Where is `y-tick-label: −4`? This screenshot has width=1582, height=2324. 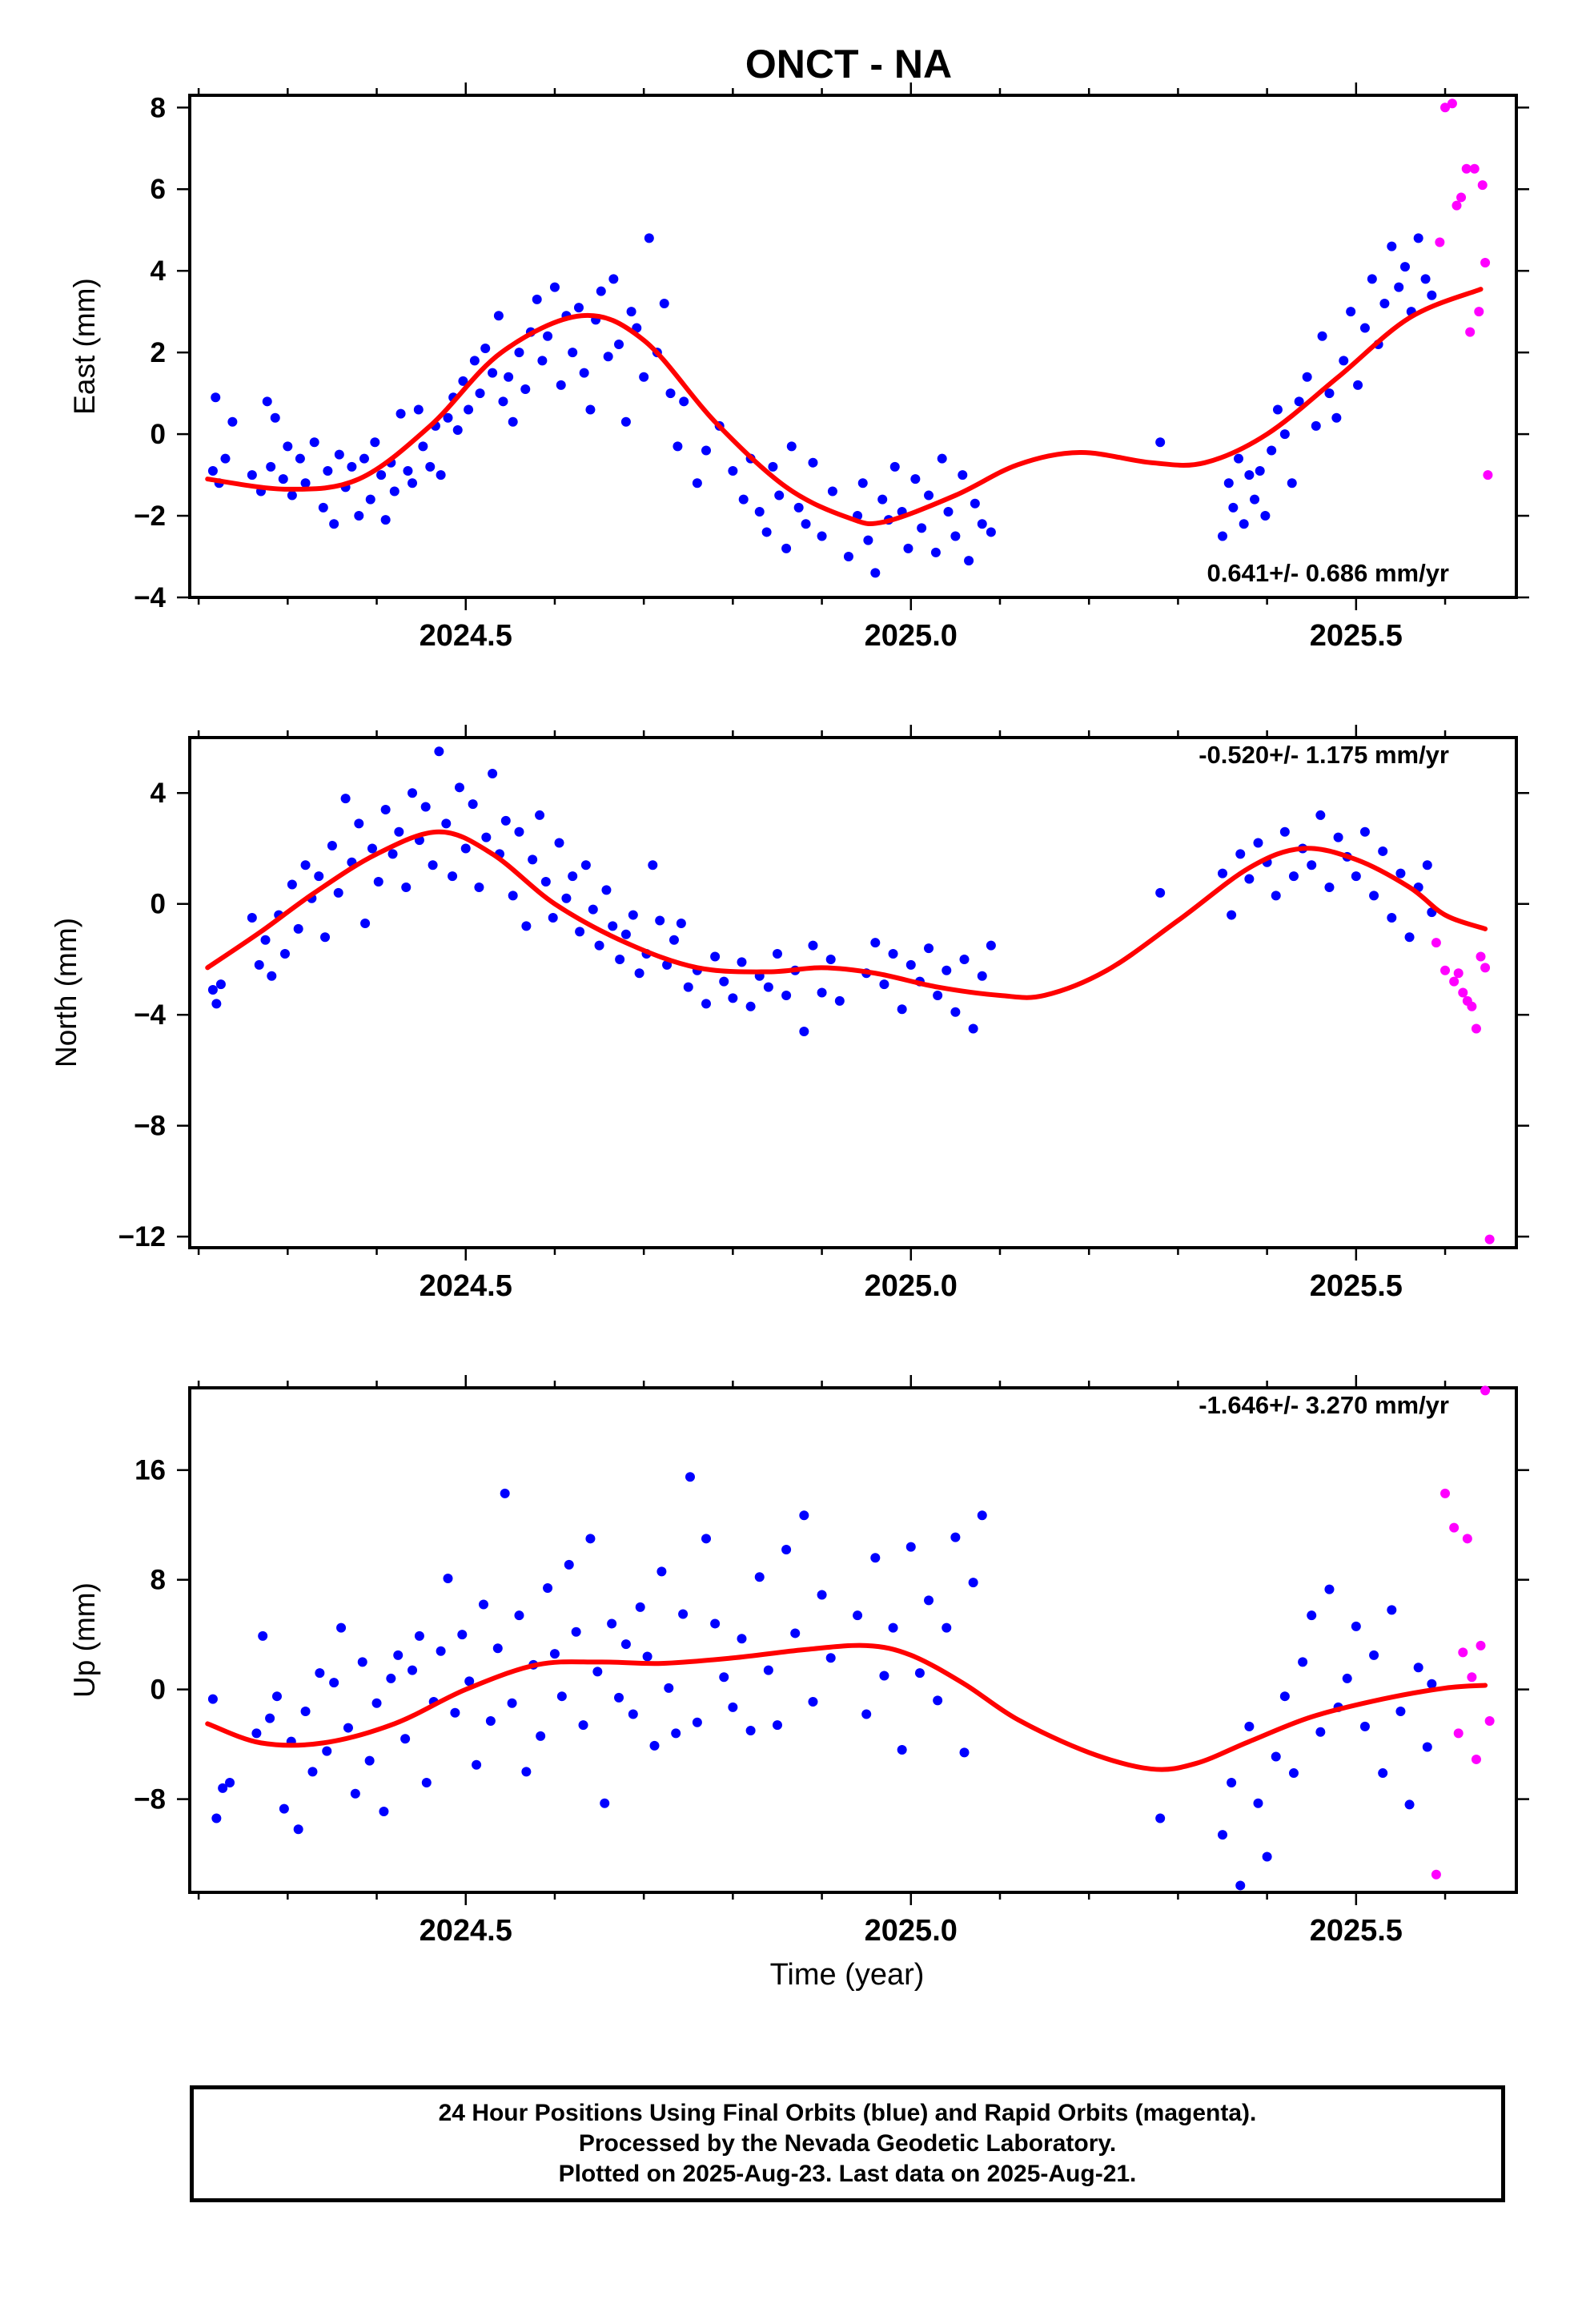 y-tick-label: −4 is located at coordinates (150, 1015).